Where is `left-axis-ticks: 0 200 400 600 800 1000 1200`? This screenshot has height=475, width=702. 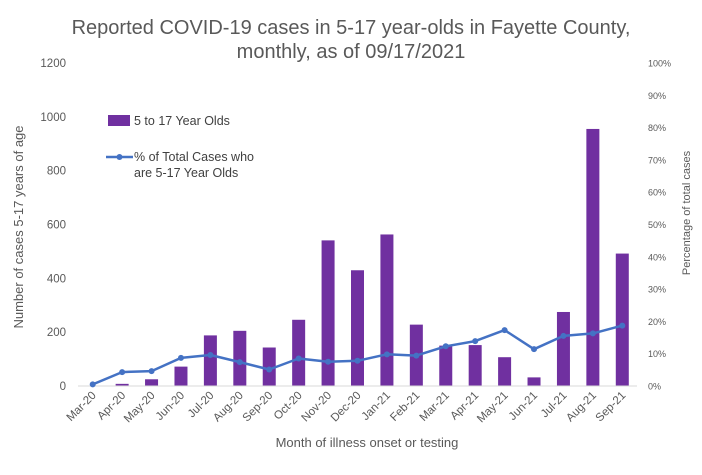 left-axis-ticks: 0 200 400 600 800 1000 1200 is located at coordinates (53, 225).